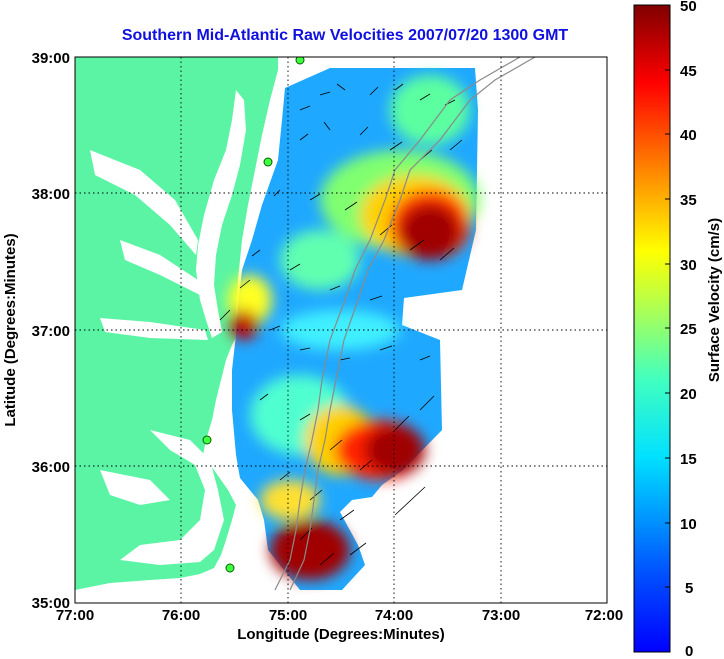 The width and height of the screenshot is (724, 659). Describe the element at coordinates (501, 615) in the screenshot. I see `x-tick-label: 73:00` at that location.